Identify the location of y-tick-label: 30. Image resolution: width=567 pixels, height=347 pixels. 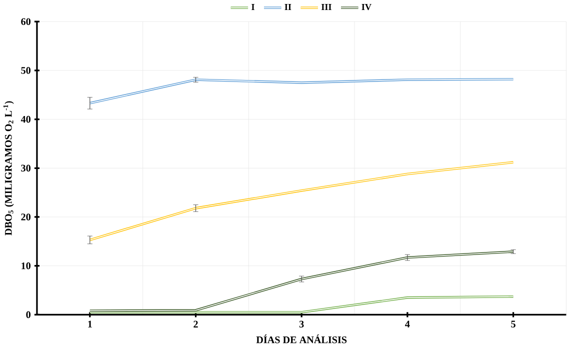
(25, 168).